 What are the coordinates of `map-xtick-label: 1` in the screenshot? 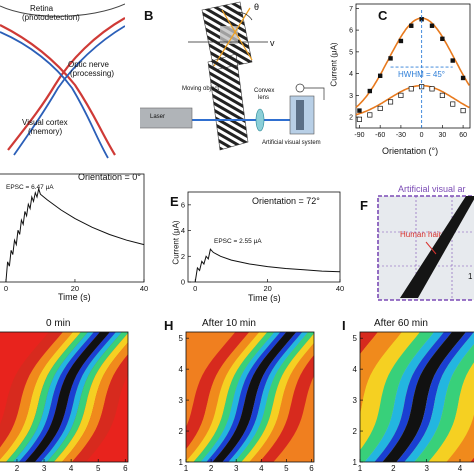 It's located at (186, 468).